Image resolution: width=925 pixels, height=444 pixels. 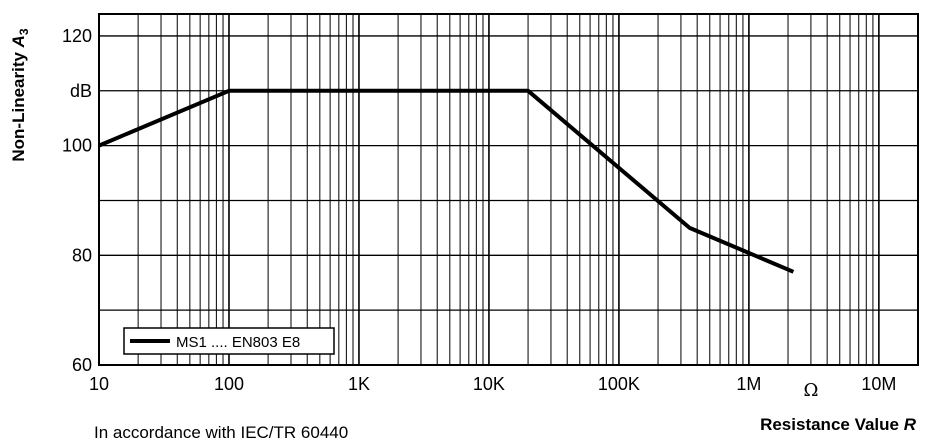 I want to click on x-unit-symbol: Ω, so click(x=810, y=390).